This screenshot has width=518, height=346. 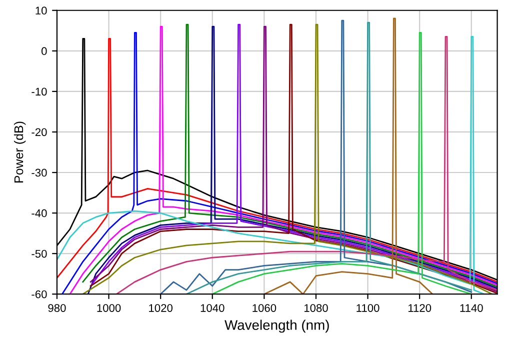 I want to click on x-tick-label: 1140, so click(x=471, y=308).